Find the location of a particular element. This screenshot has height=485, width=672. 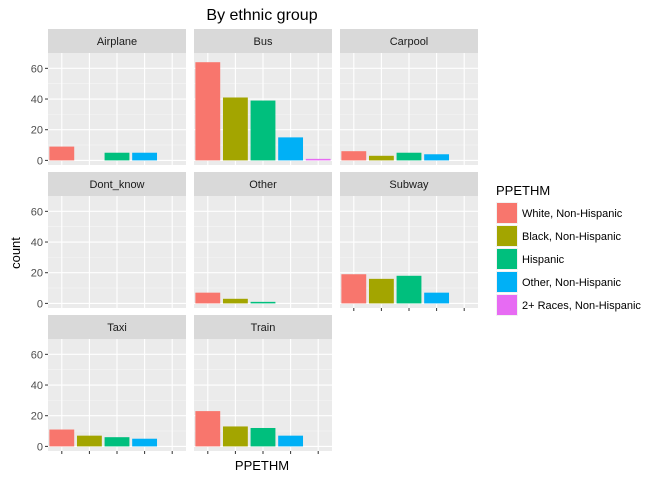

facet-strip-label: Taxi is located at coordinates (117, 328).